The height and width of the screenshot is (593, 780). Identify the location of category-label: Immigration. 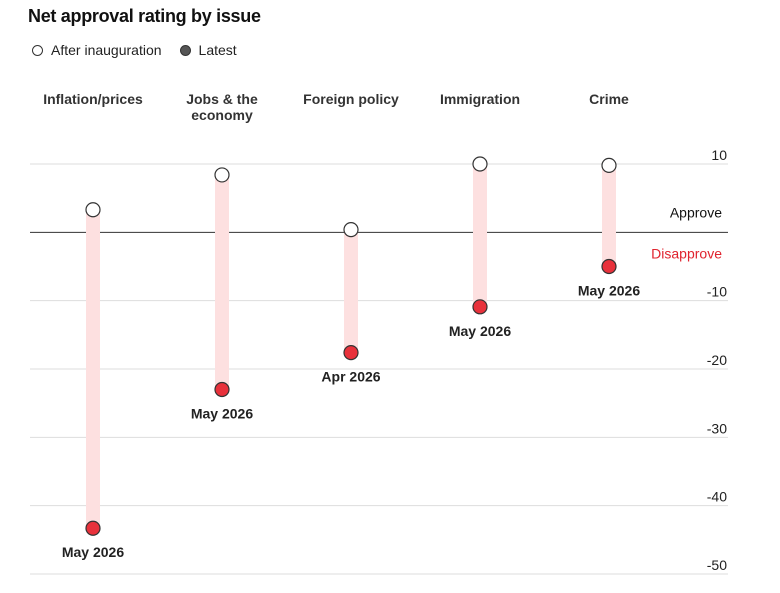
(480, 99).